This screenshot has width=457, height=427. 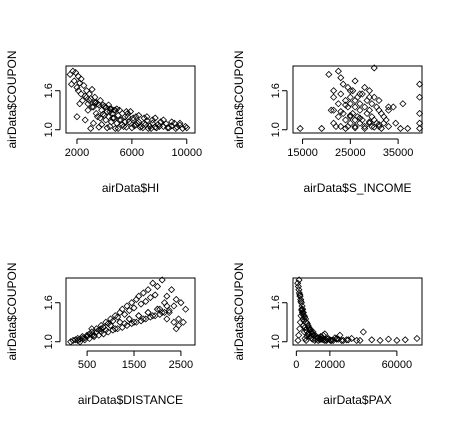 What do you see at coordinates (132, 153) in the screenshot?
I see `x-tick-label: 6000` at bounding box center [132, 153].